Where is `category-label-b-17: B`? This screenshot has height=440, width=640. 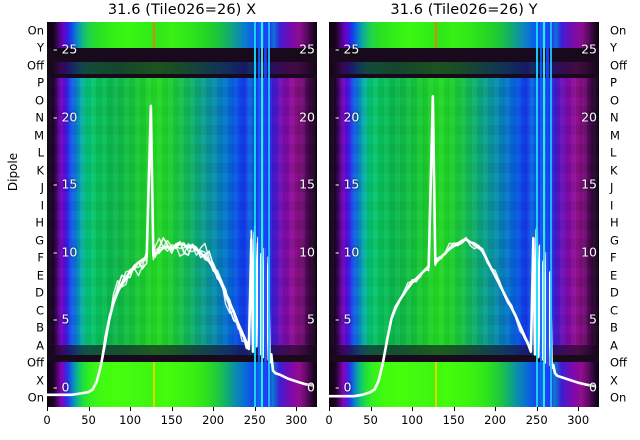
category-label-b-17: B is located at coordinates (614, 327).